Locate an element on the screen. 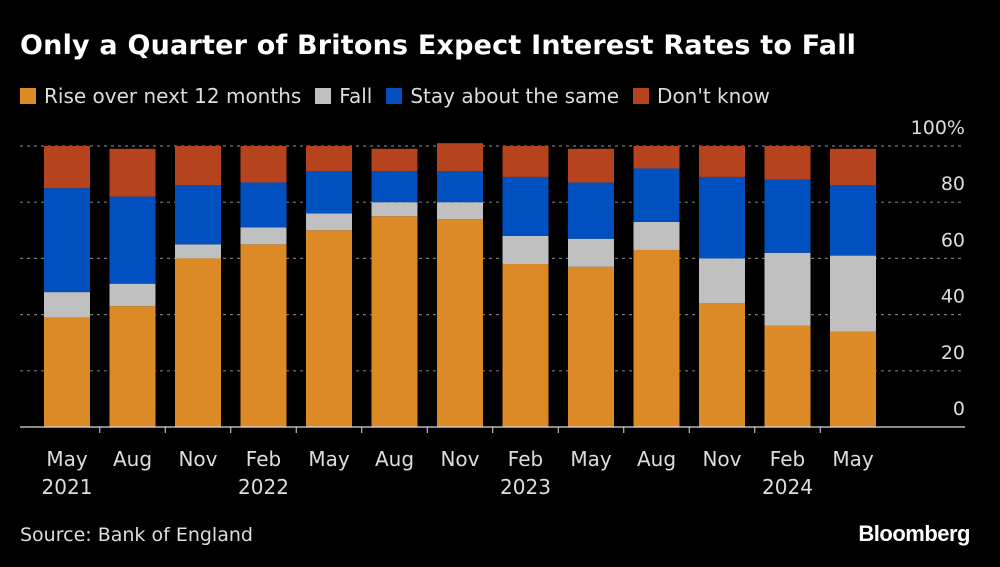 The width and height of the screenshot is (1000, 567). y-tick-label: 80 is located at coordinates (953, 184).